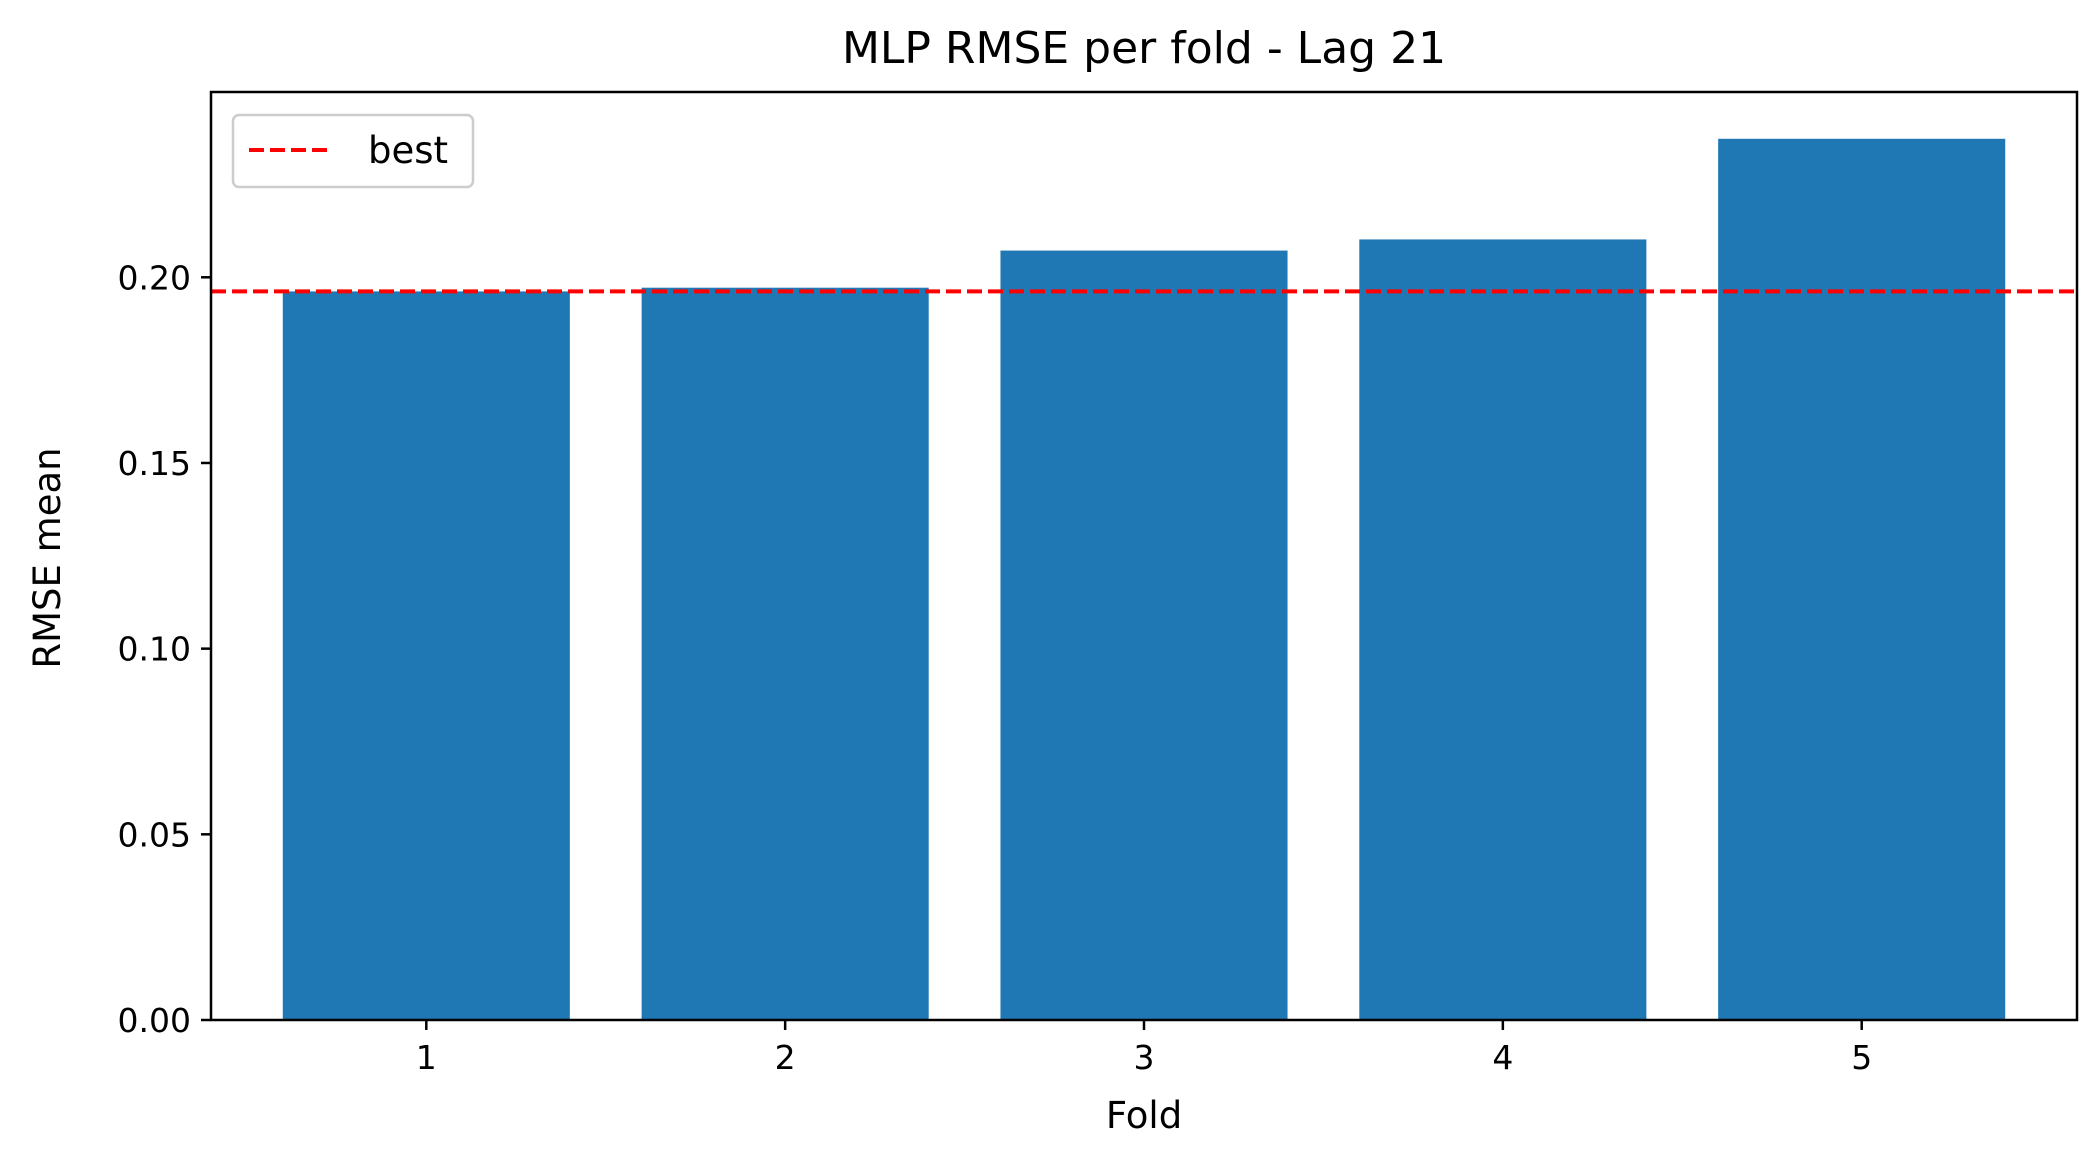 This screenshot has height=1176, width=2100. Describe the element at coordinates (154, 834) in the screenshot. I see `y-tick-label: 0.05` at that location.